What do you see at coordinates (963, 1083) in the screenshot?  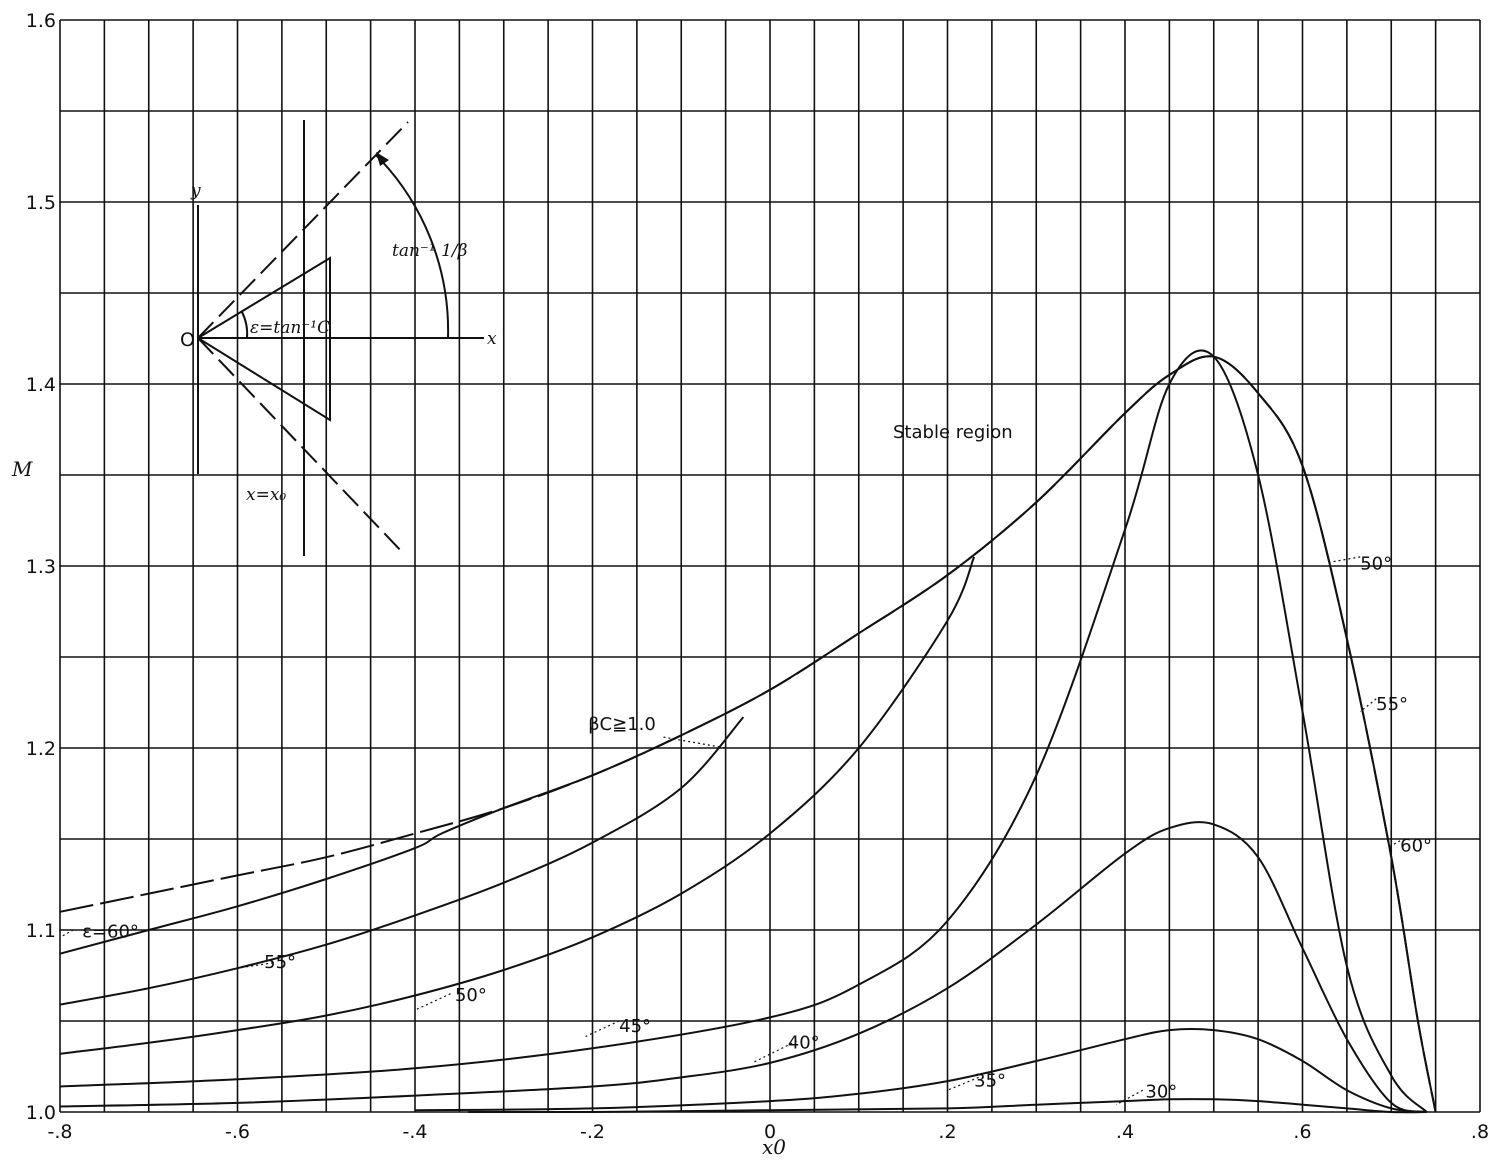 I see `label-35-leader` at bounding box center [963, 1083].